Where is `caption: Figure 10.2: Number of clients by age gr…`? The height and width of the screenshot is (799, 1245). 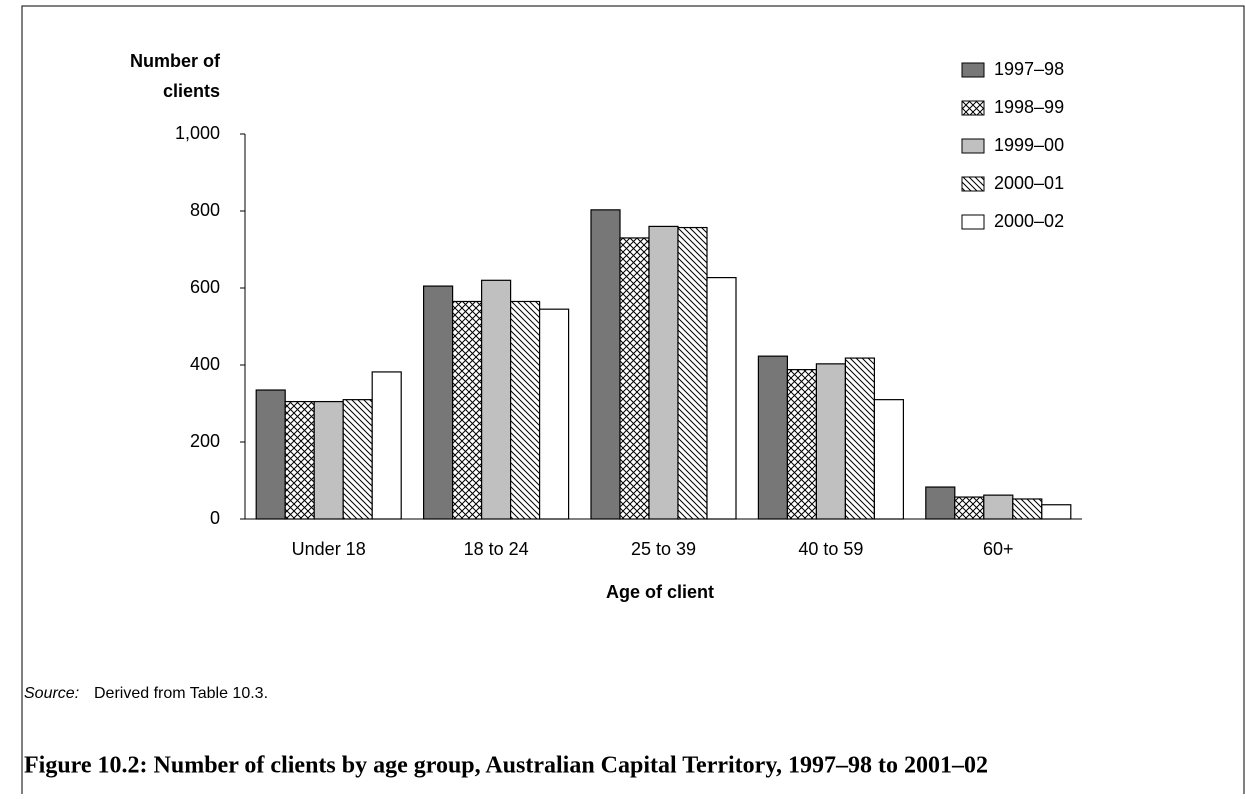 caption: Figure 10.2: Number of clients by age gr… is located at coordinates (506, 766).